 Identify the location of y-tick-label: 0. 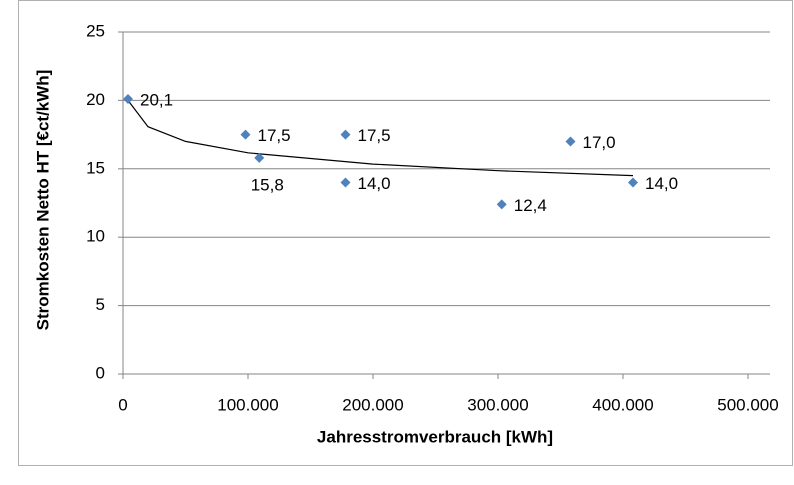
(100, 372).